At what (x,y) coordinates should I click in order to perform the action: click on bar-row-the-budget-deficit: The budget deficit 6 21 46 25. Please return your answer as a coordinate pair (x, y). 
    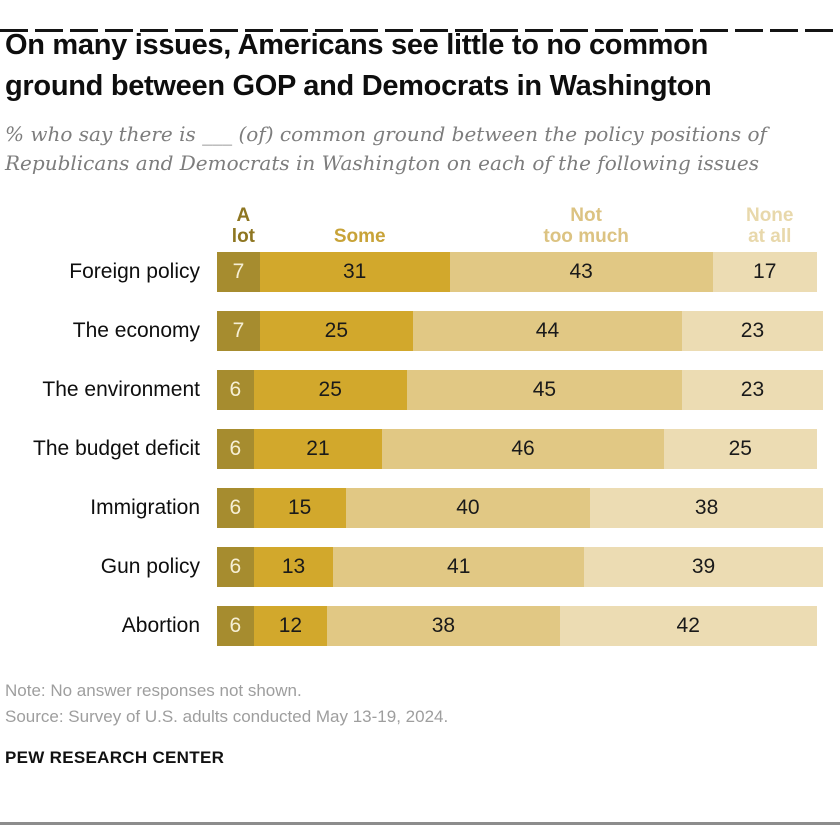
    Looking at the image, I should click on (417, 449).